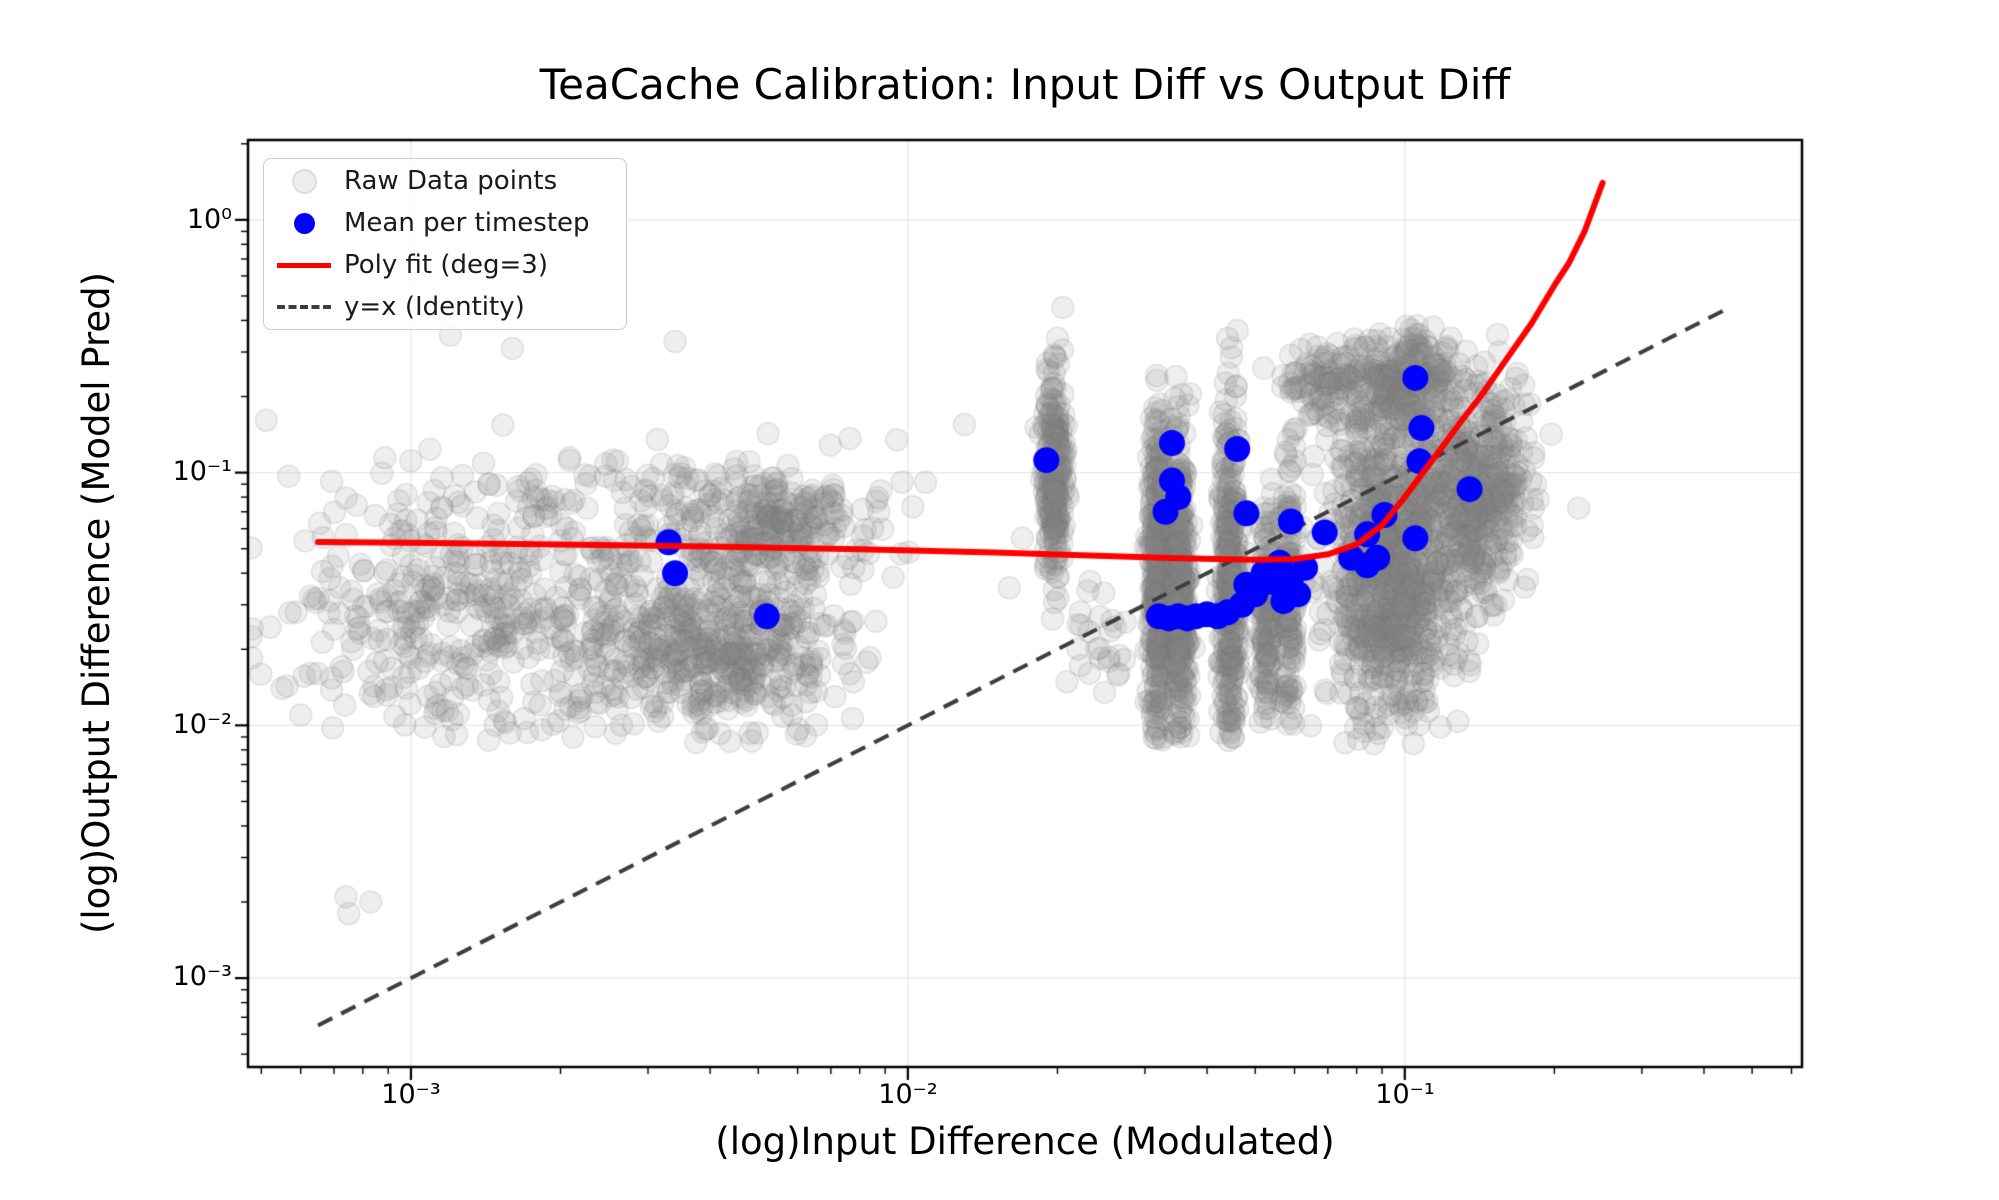 This screenshot has width=1999, height=1200. What do you see at coordinates (202, 724) in the screenshot?
I see `y-tick-label-1e-2: 10⁻²` at bounding box center [202, 724].